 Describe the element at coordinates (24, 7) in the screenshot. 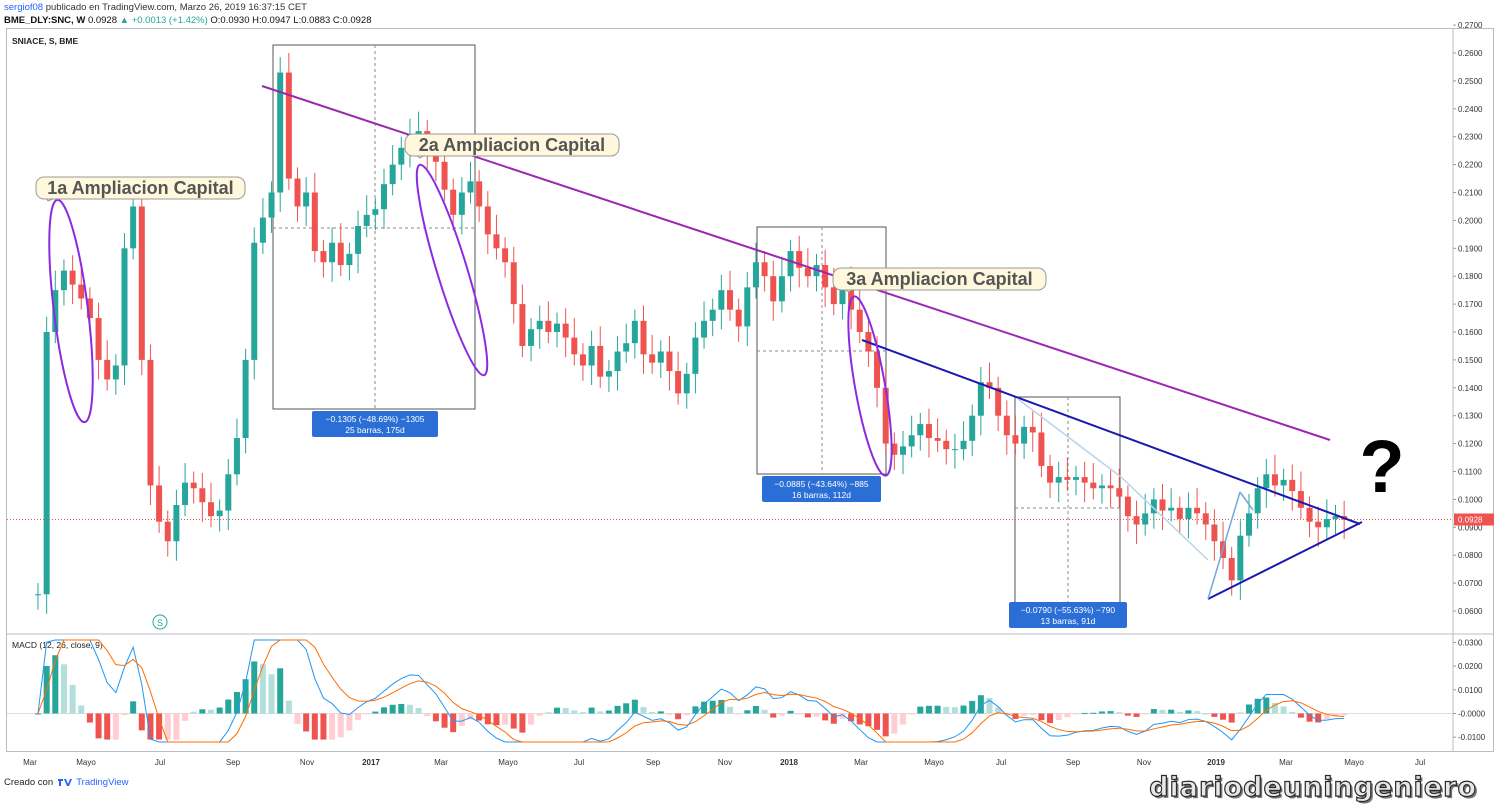

I see `author-link: sergiof08` at that location.